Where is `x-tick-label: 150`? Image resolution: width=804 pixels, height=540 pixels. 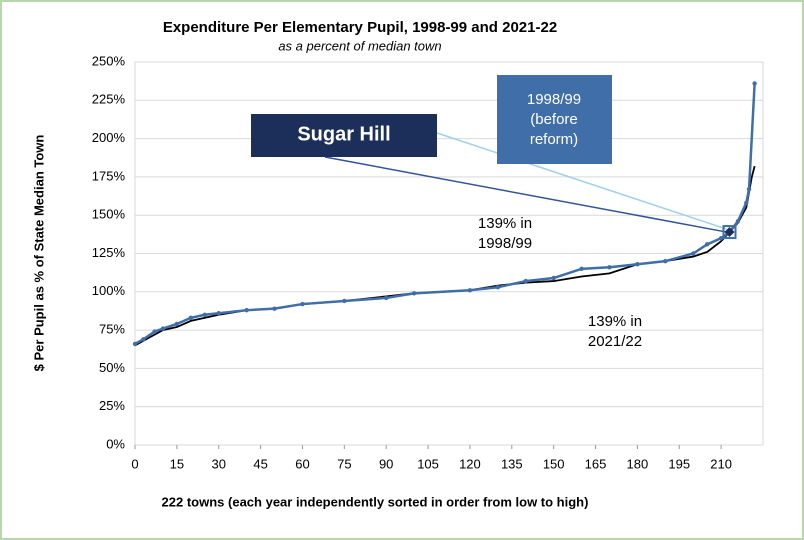
x-tick-label: 150 is located at coordinates (554, 463).